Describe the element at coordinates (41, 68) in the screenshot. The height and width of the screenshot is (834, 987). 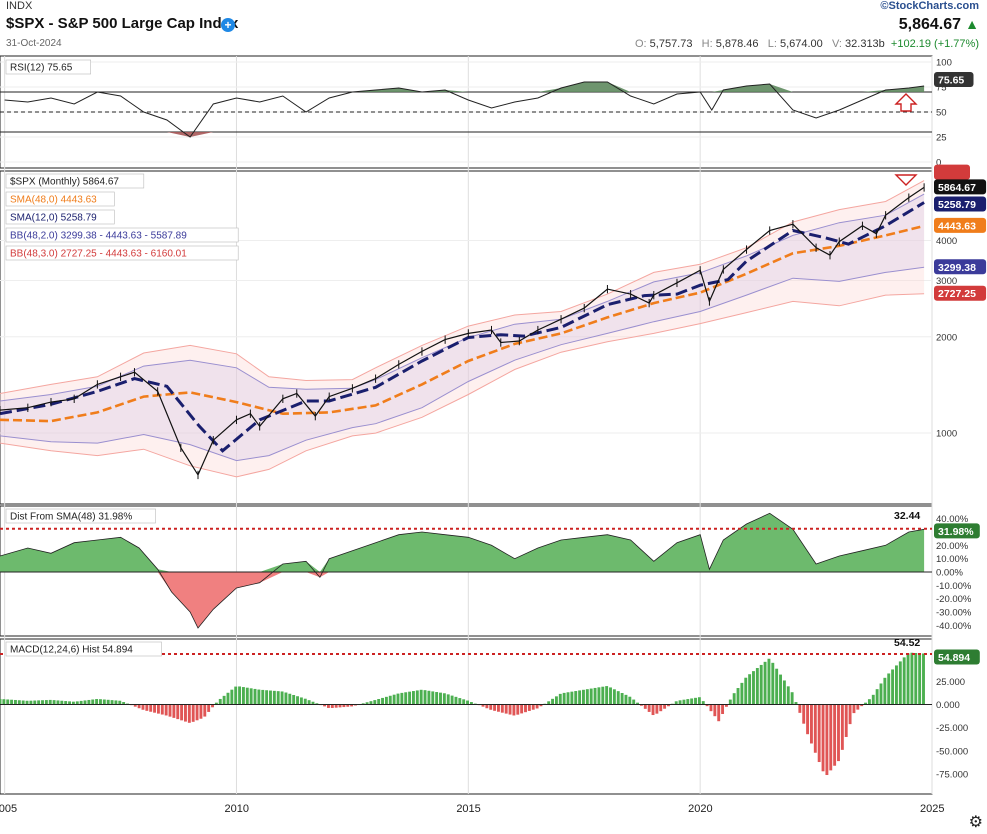
I see `rsi-legend: RSI(12) 75.65` at that location.